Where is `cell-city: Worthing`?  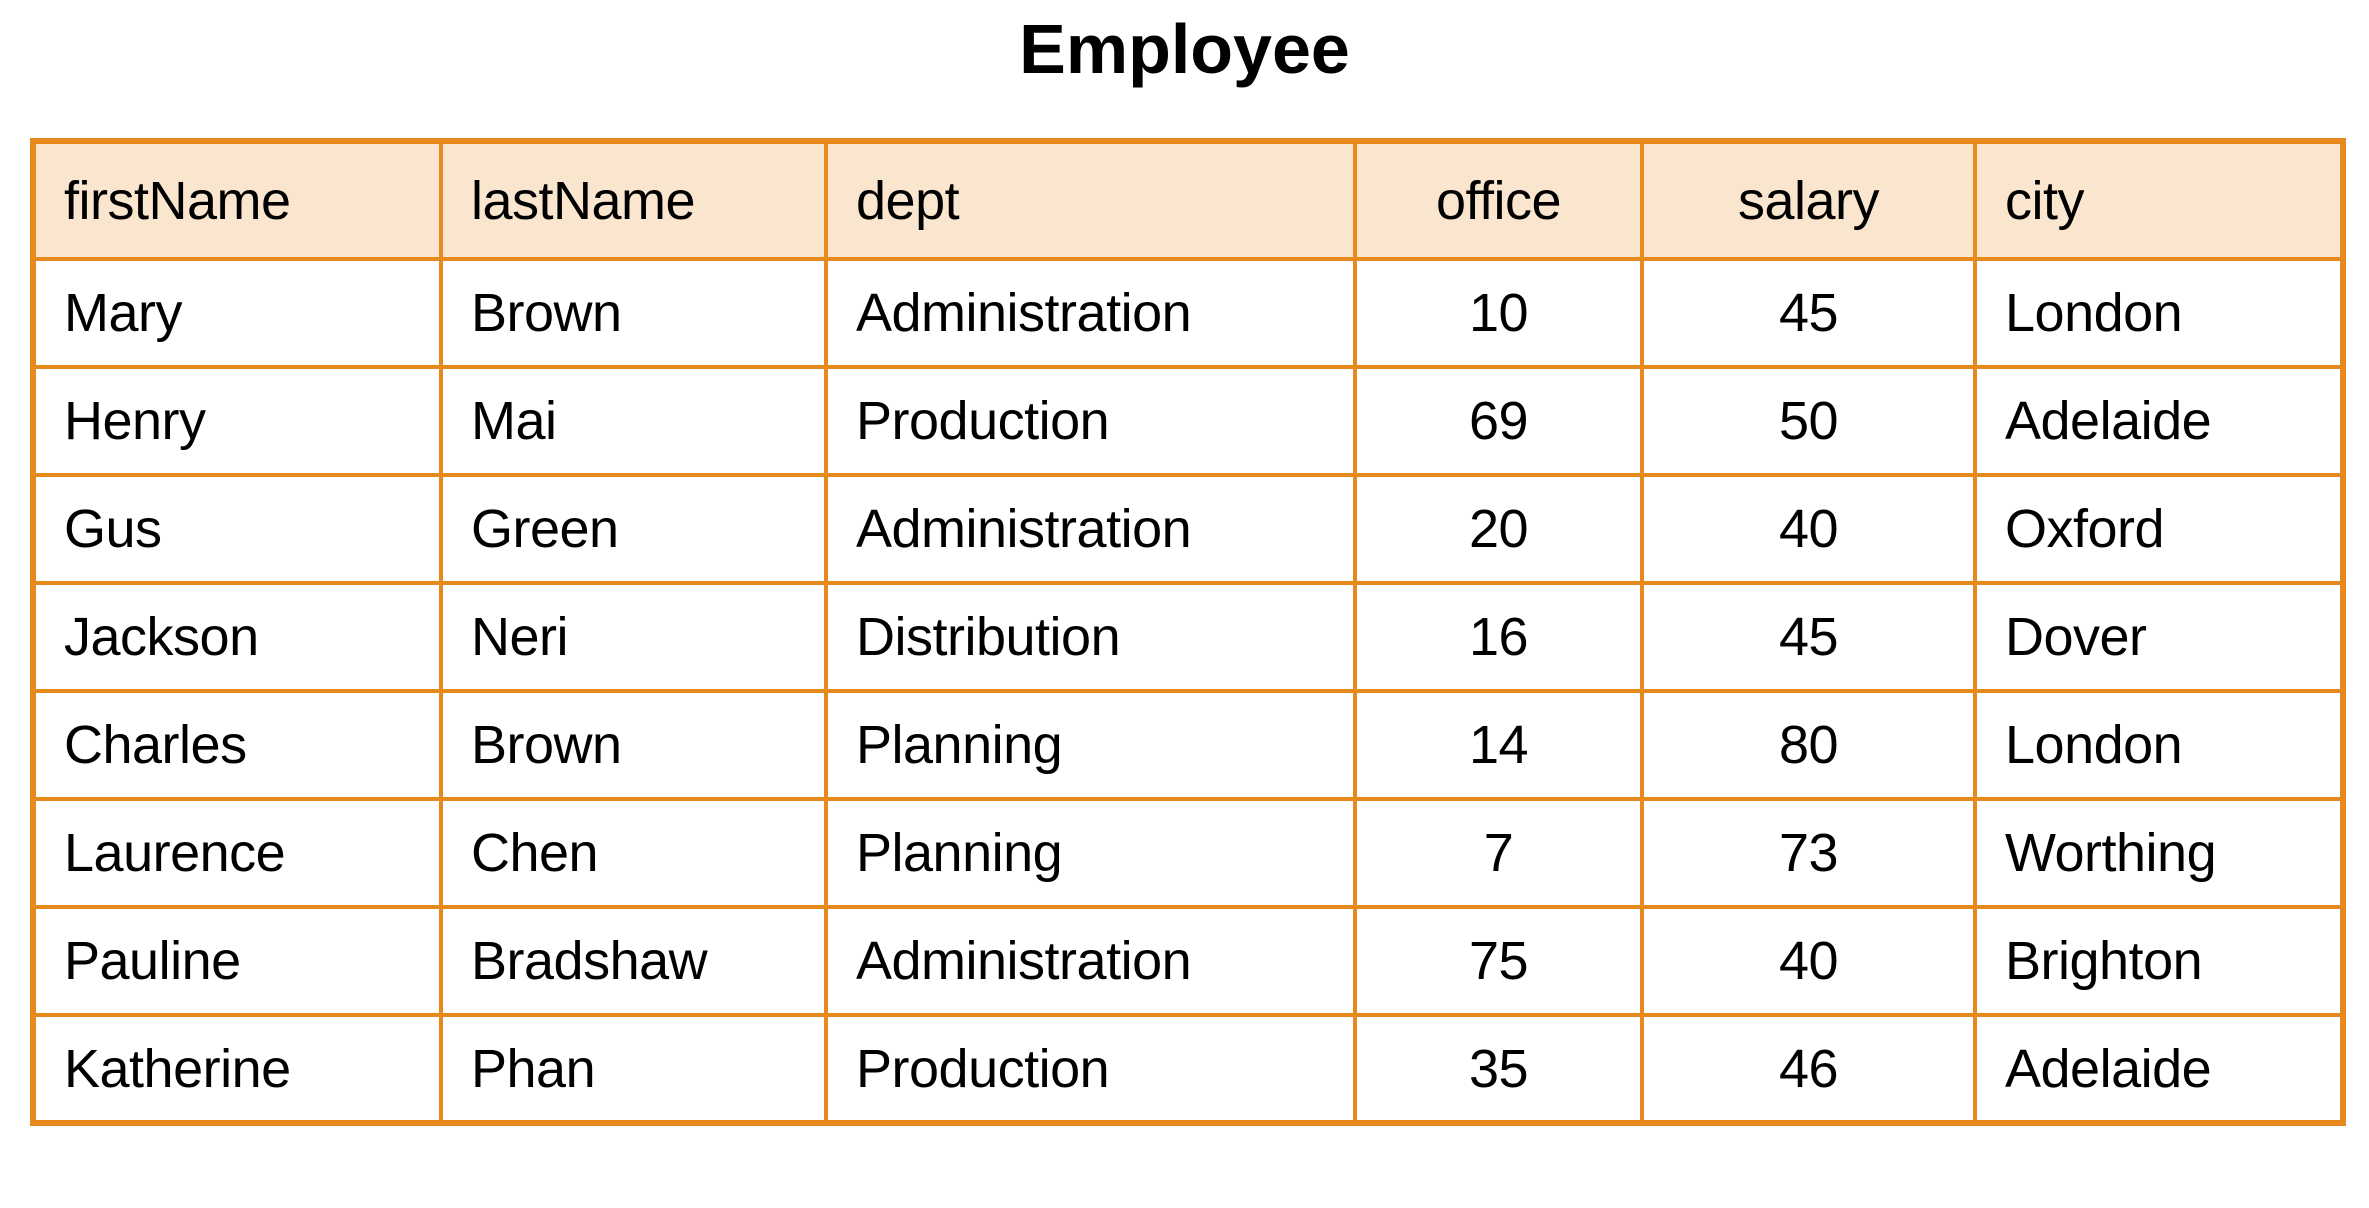
cell-city: Worthing is located at coordinates (2159, 853).